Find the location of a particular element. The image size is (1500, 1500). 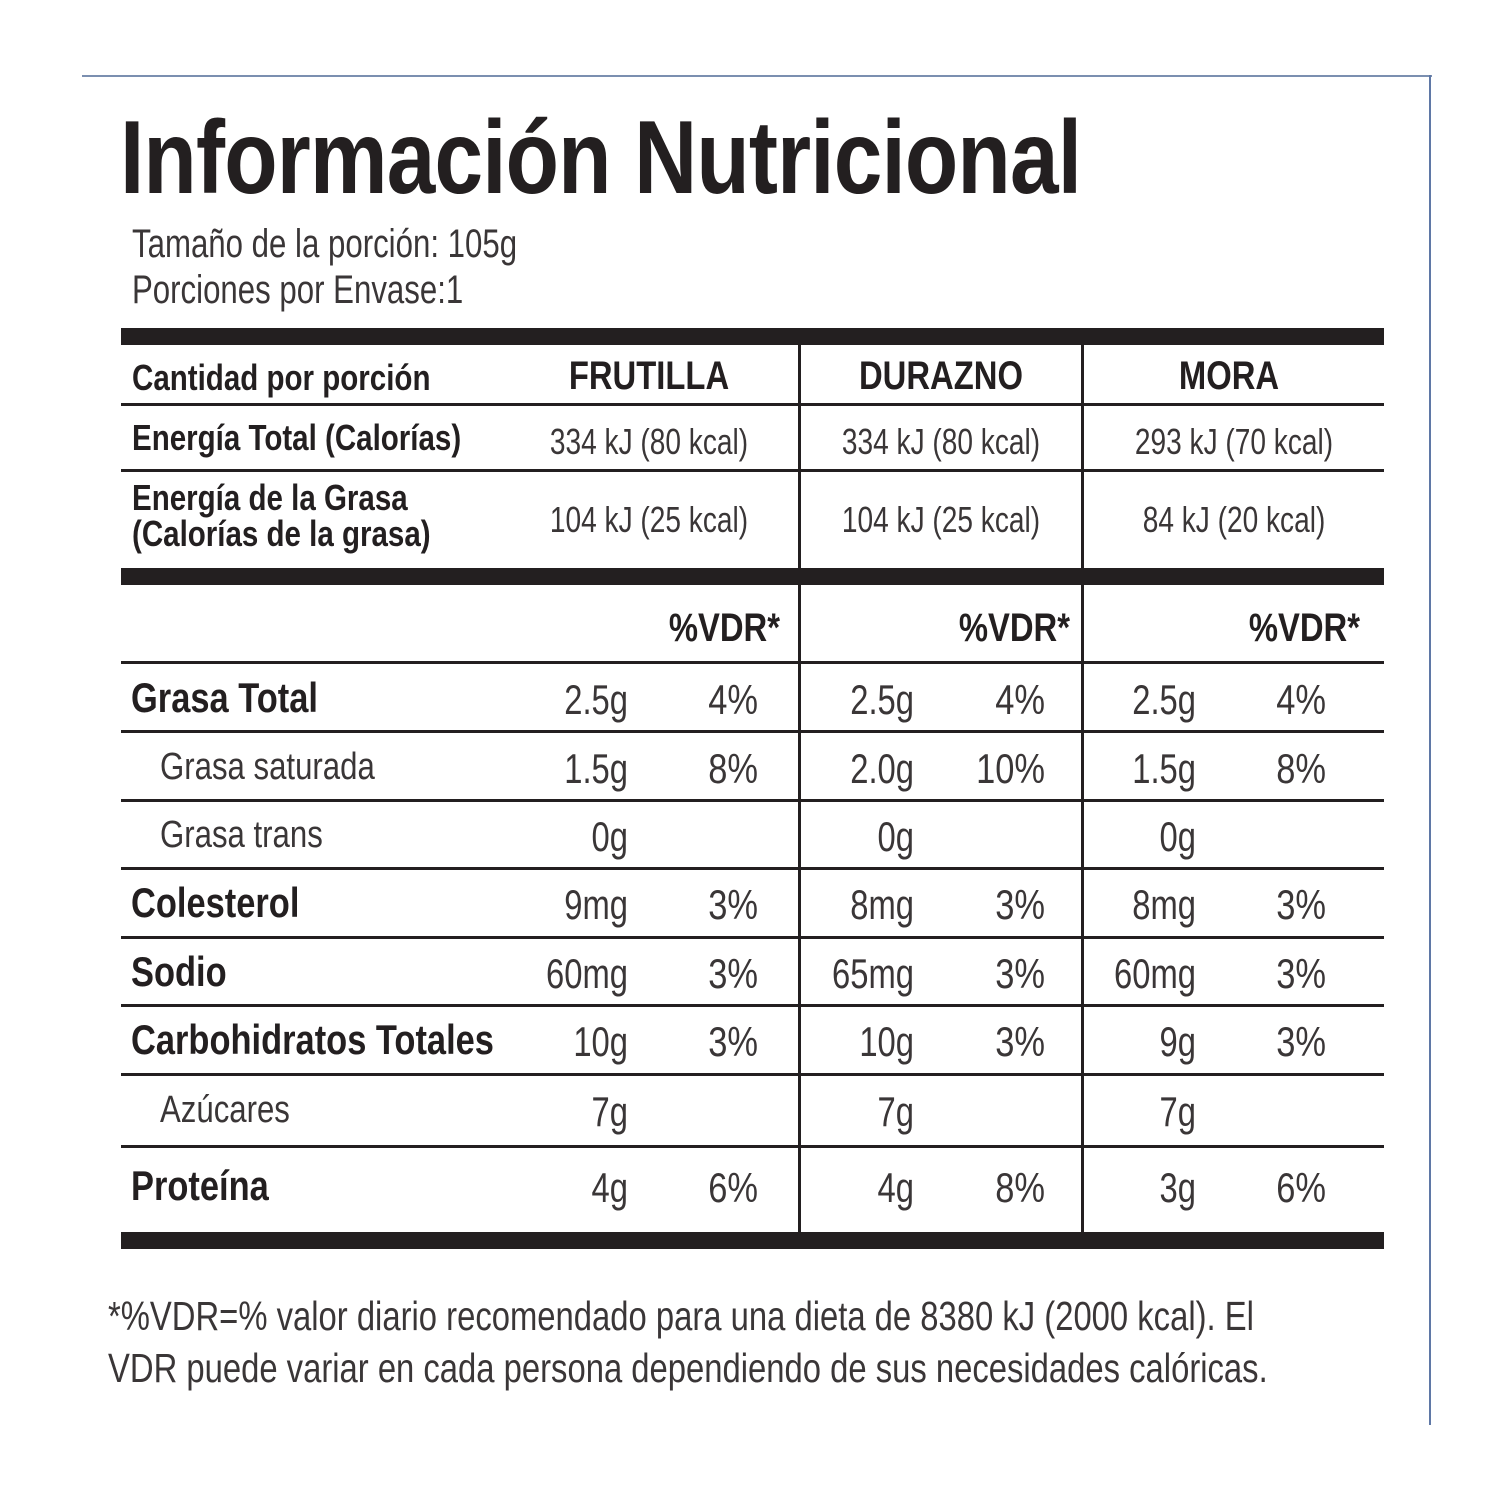

nutrient-label: Colesterol is located at coordinates (215, 902).